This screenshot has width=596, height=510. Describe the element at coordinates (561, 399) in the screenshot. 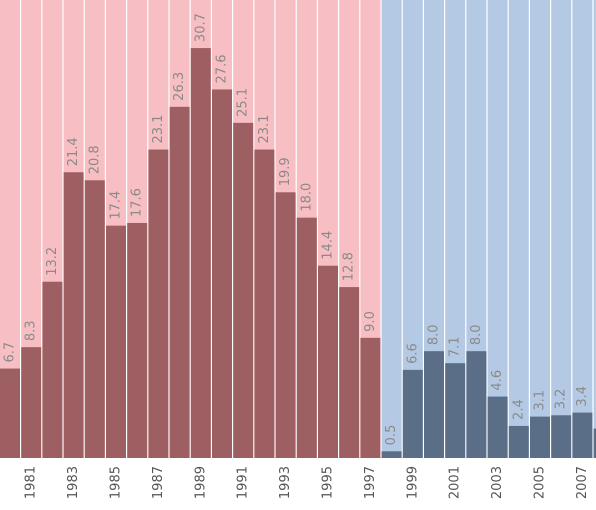

I see `value-label: 3.2` at that location.